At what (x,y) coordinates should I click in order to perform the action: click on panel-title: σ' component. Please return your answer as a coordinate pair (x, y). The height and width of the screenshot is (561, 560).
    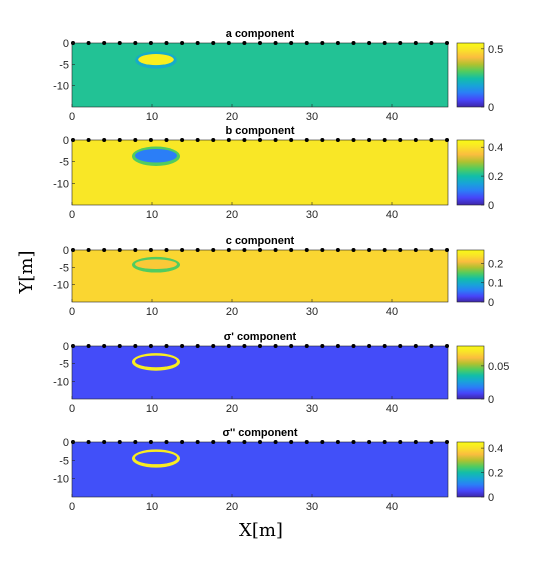
    Looking at the image, I should click on (260, 337).